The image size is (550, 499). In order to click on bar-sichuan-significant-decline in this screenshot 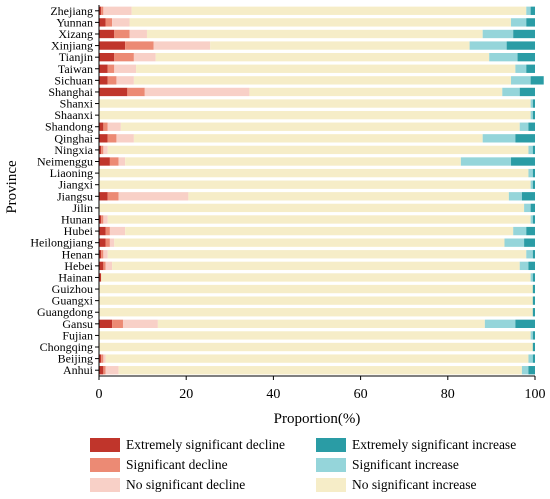, I will do `click(112, 80)`.